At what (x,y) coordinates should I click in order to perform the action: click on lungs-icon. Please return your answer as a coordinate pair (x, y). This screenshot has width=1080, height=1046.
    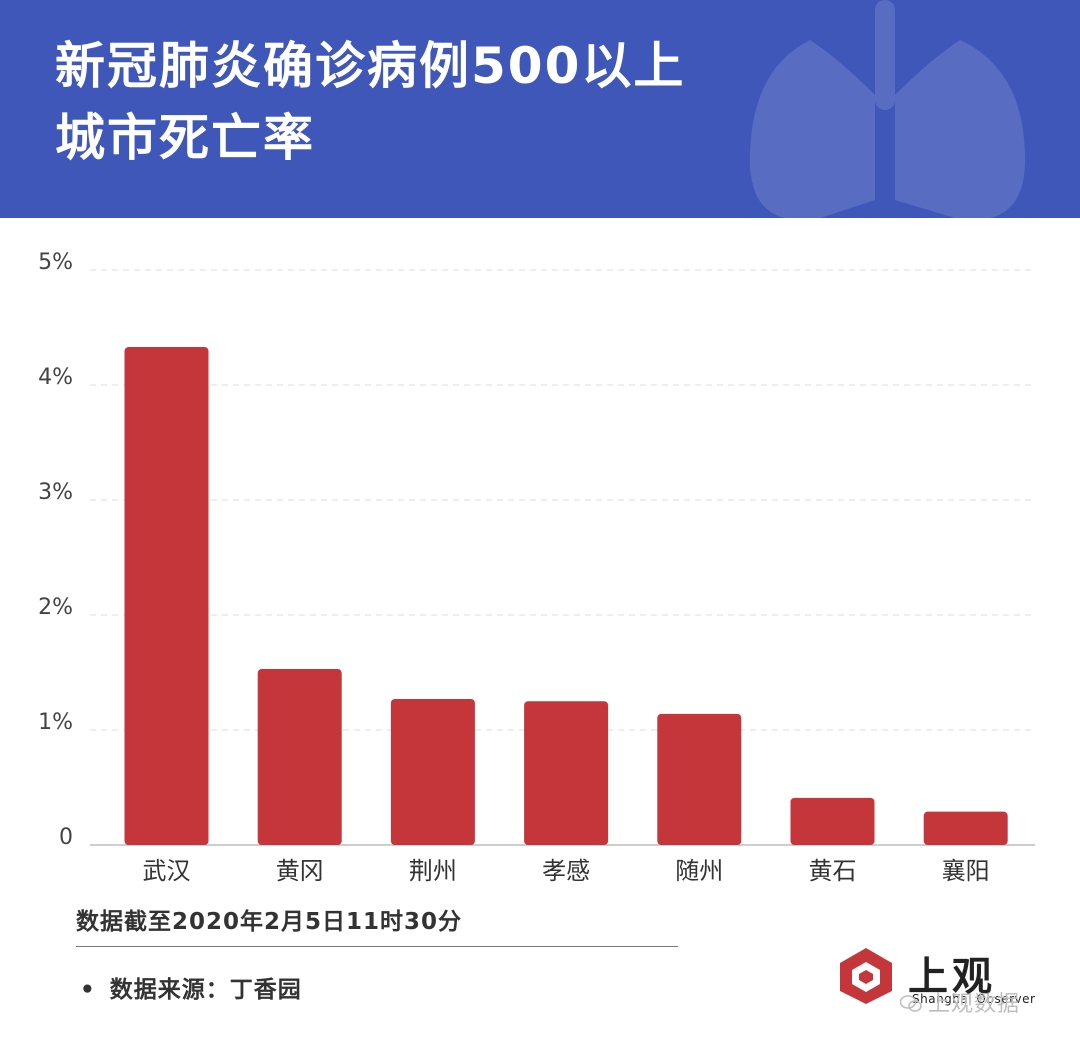
    Looking at the image, I should click on (887, 109).